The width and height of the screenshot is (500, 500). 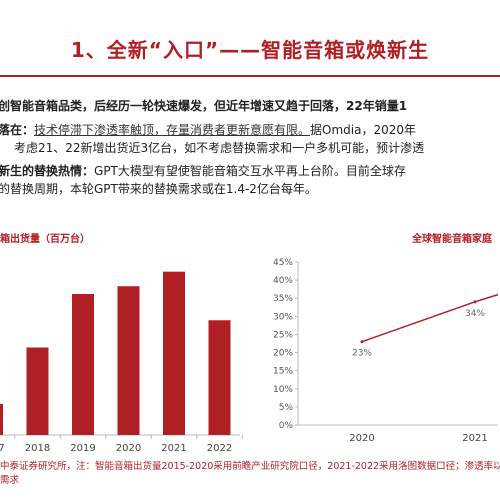 I want to click on bar-tick-label-2019: 2019, so click(x=82, y=448).